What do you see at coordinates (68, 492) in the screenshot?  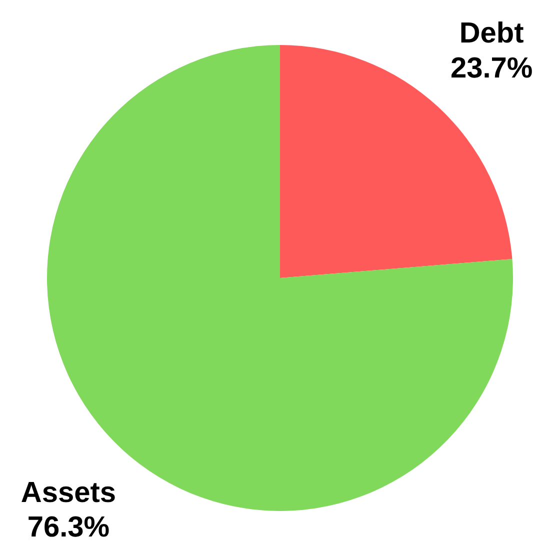 I see `slice-label: Assets` at bounding box center [68, 492].